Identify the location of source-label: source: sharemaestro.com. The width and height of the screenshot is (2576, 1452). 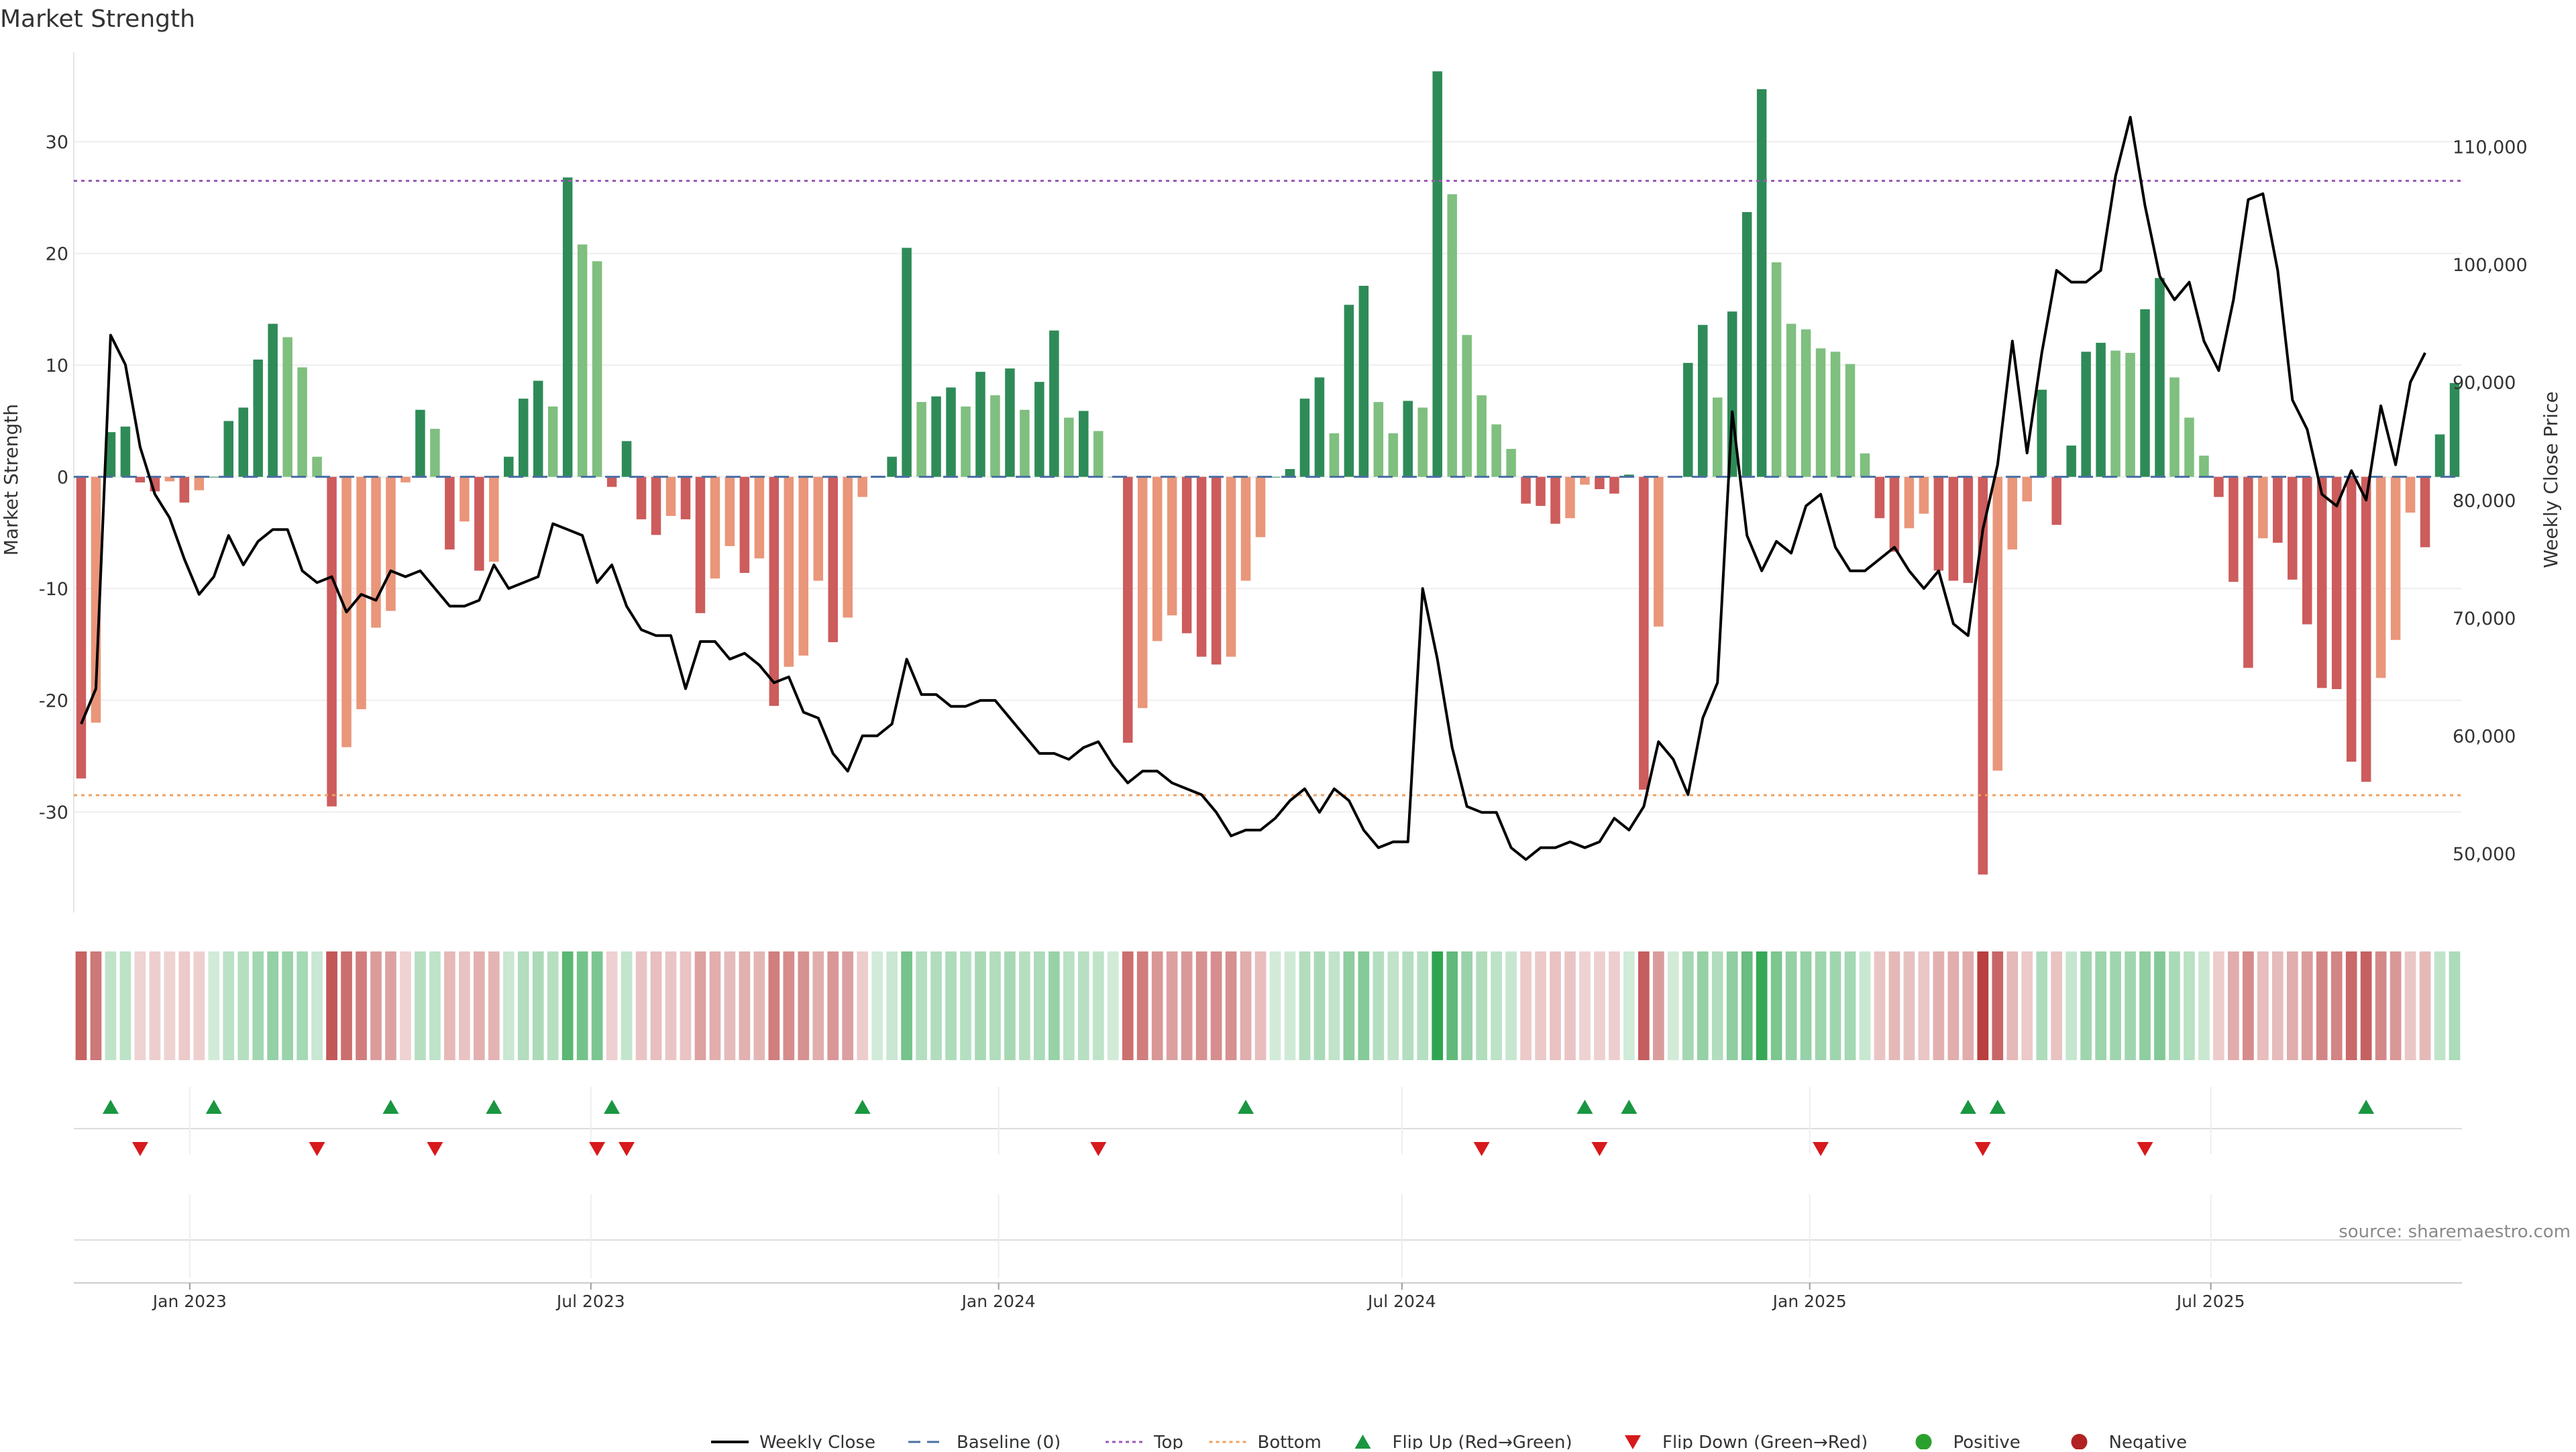
(2455, 1232).